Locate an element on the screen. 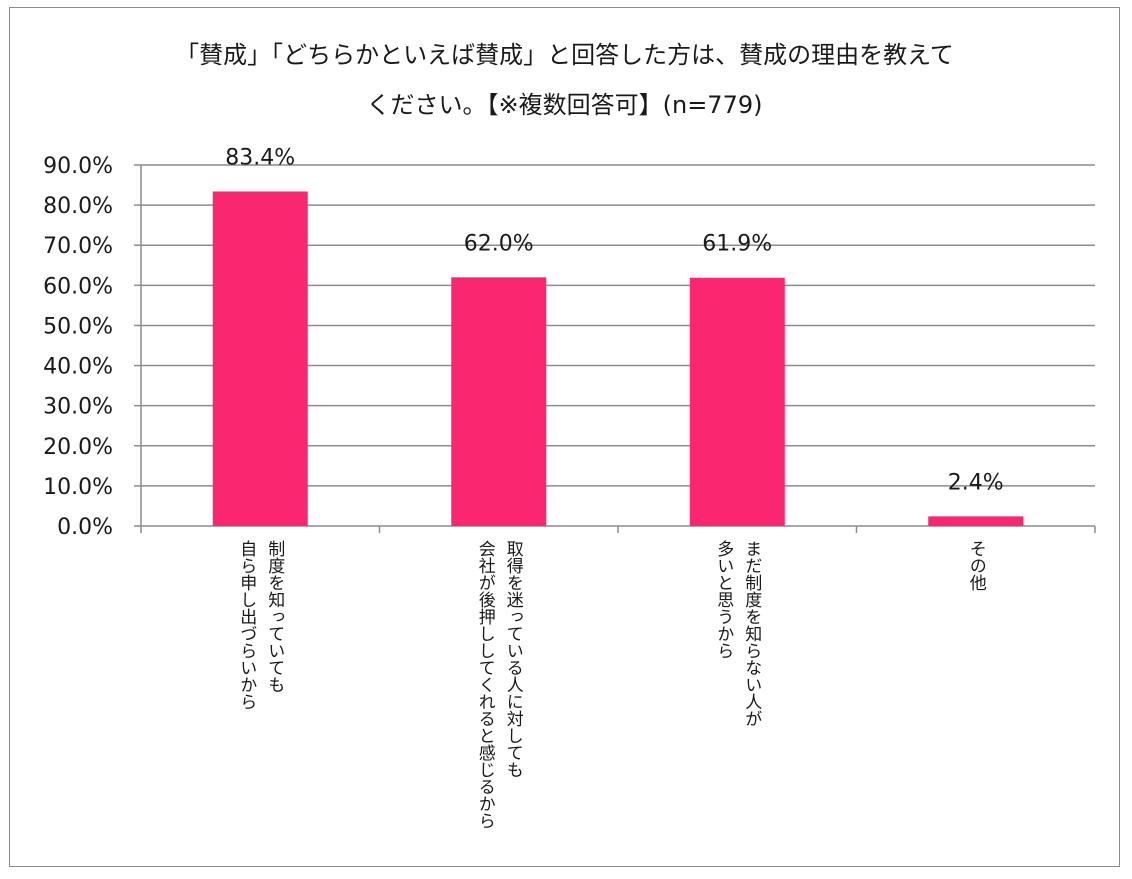 This screenshot has width=1132, height=879. y-tick-label: 90.0% is located at coordinates (78, 166).